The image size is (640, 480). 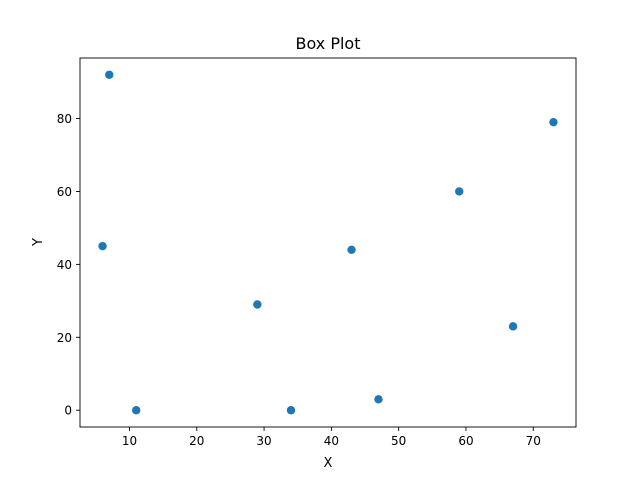 What do you see at coordinates (328, 43) in the screenshot?
I see `chart-title: Box Plot` at bounding box center [328, 43].